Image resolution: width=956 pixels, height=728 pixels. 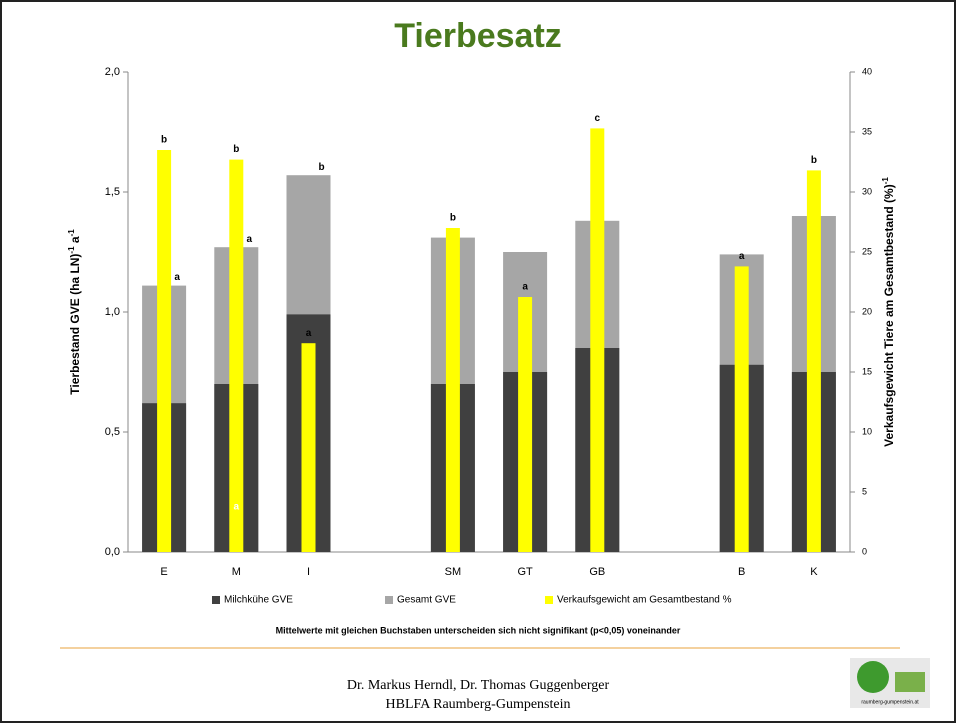 I want to click on y-tick-label: 2,0, so click(x=112, y=72).